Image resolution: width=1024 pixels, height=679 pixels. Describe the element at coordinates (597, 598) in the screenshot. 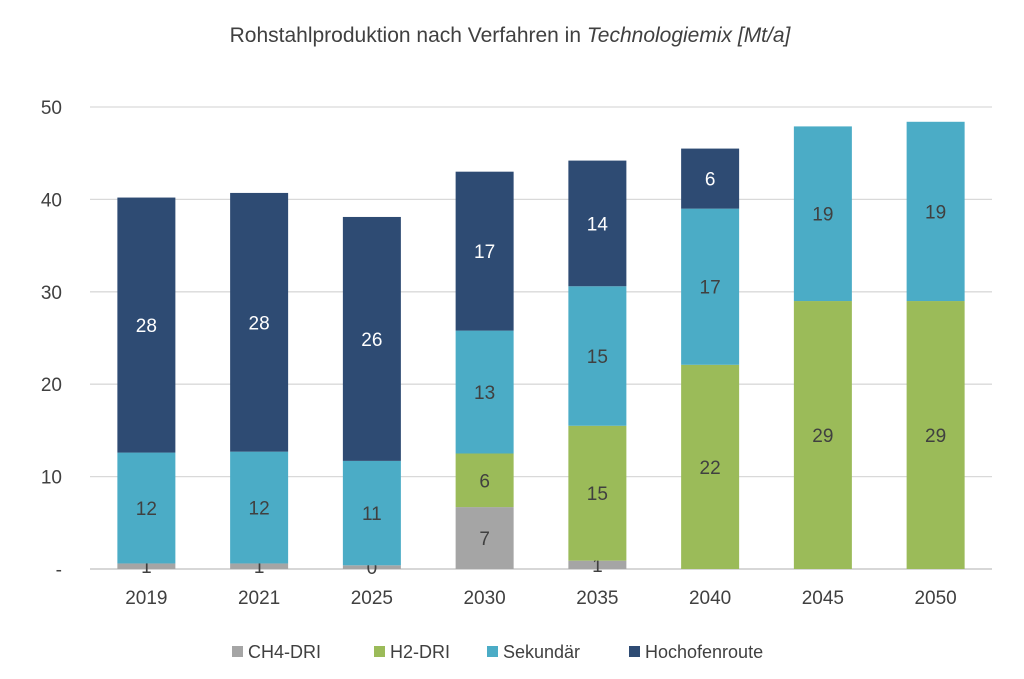

I see `x-tick-label: 2035` at that location.